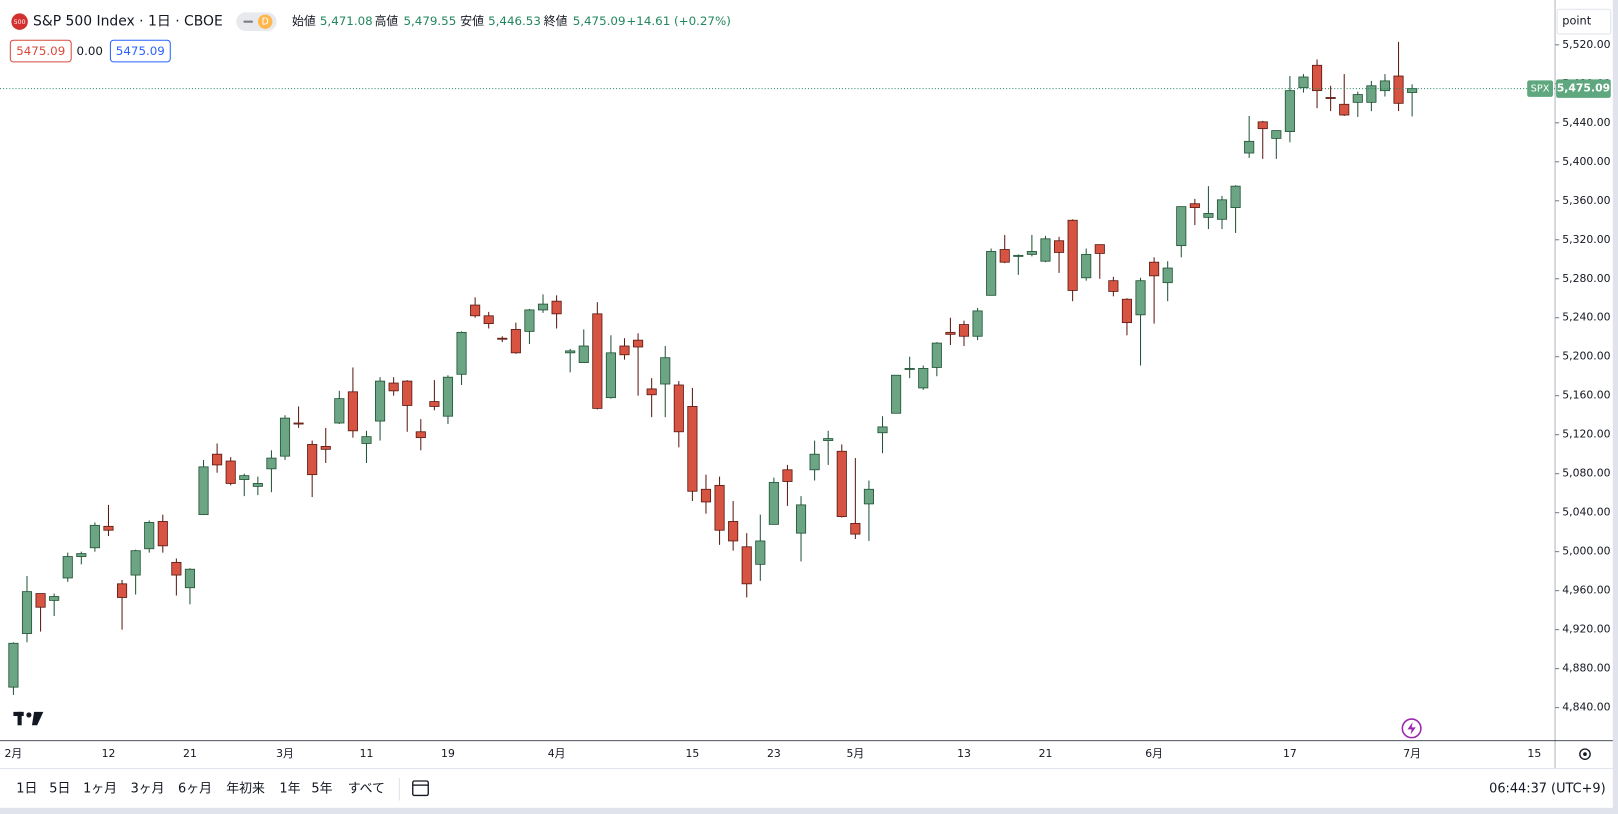 The width and height of the screenshot is (1618, 814). Describe the element at coordinates (472, 21) in the screenshot. I see `ohlc-label: 安値` at that location.